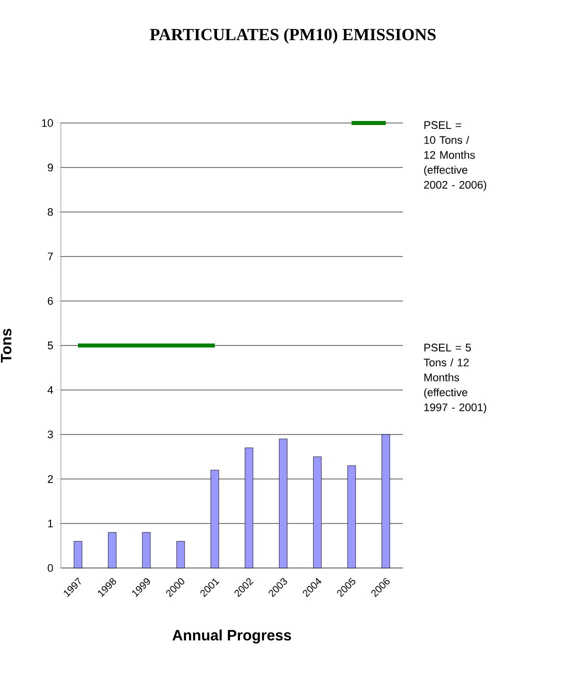 The image size is (586, 687). What do you see at coordinates (232, 637) in the screenshot?
I see `x-axis-title: Annual Progress` at bounding box center [232, 637].